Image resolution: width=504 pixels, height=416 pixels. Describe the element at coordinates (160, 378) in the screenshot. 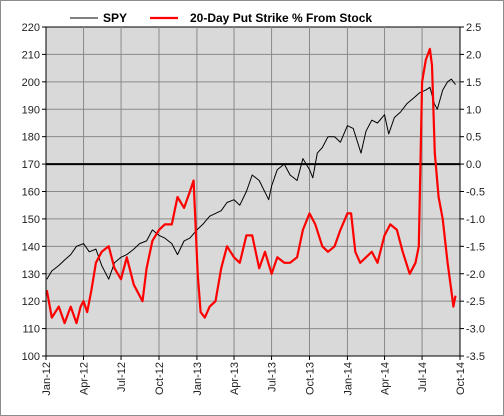

I see `x-tick-label: Oct-12` at that location.